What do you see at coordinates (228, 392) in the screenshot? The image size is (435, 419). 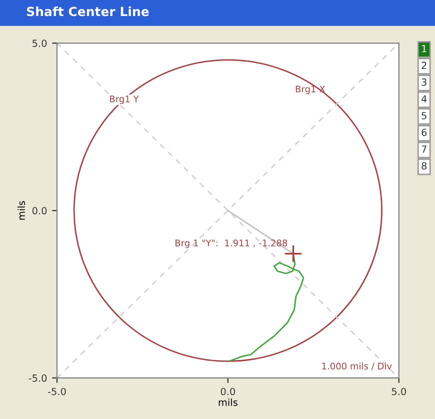 I see `x-tick-label: 0.0` at bounding box center [228, 392].